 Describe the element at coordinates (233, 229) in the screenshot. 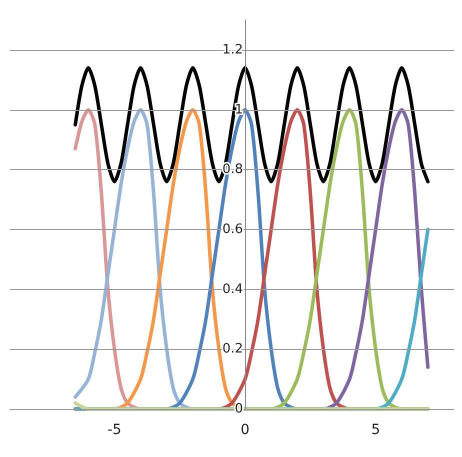

I see `y-tick-label: 0.6` at that location.